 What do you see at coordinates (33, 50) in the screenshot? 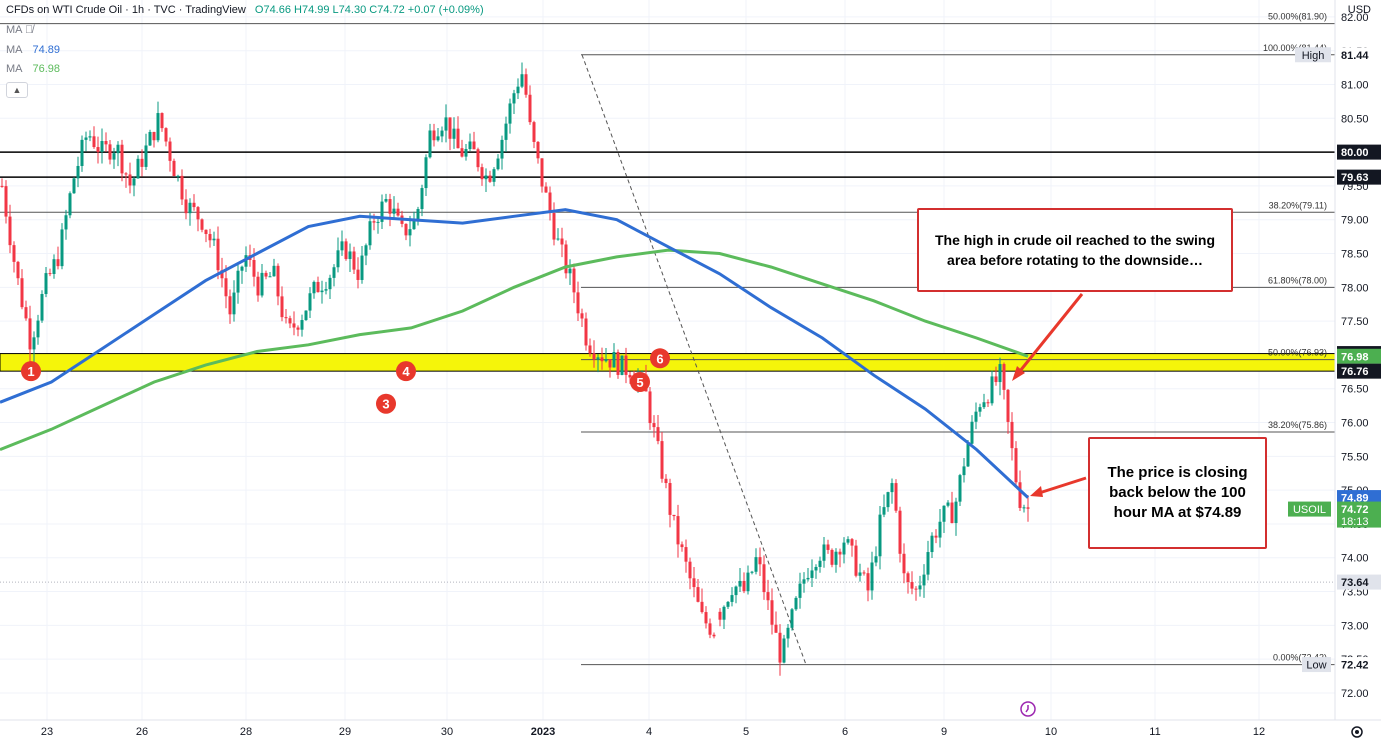
I see `indicator-ma-100: MA 74.89` at bounding box center [33, 50].